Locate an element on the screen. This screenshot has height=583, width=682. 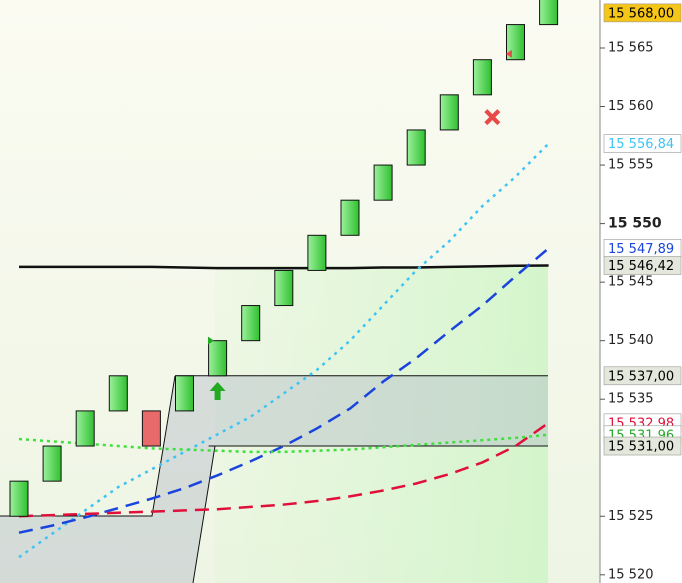
y-tick-label: 15 565 is located at coordinates (631, 47).